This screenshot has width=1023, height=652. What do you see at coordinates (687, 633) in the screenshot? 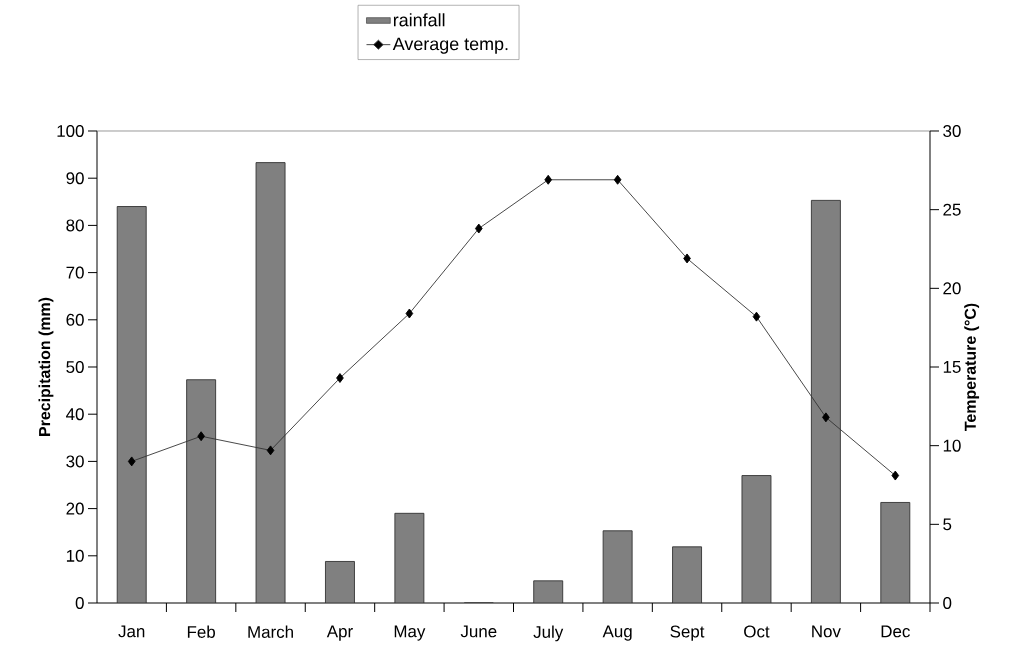
I see `x-tick-label: Sept` at bounding box center [687, 633].